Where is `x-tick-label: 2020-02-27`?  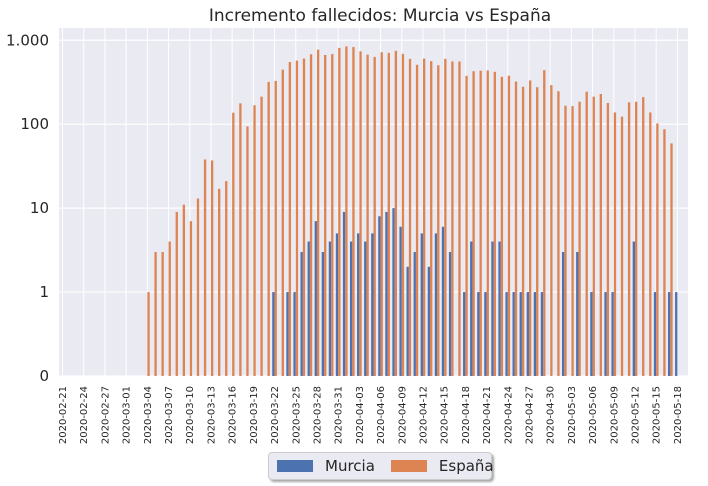
x-tick-label: 2020-02-27 is located at coordinates (105, 415).